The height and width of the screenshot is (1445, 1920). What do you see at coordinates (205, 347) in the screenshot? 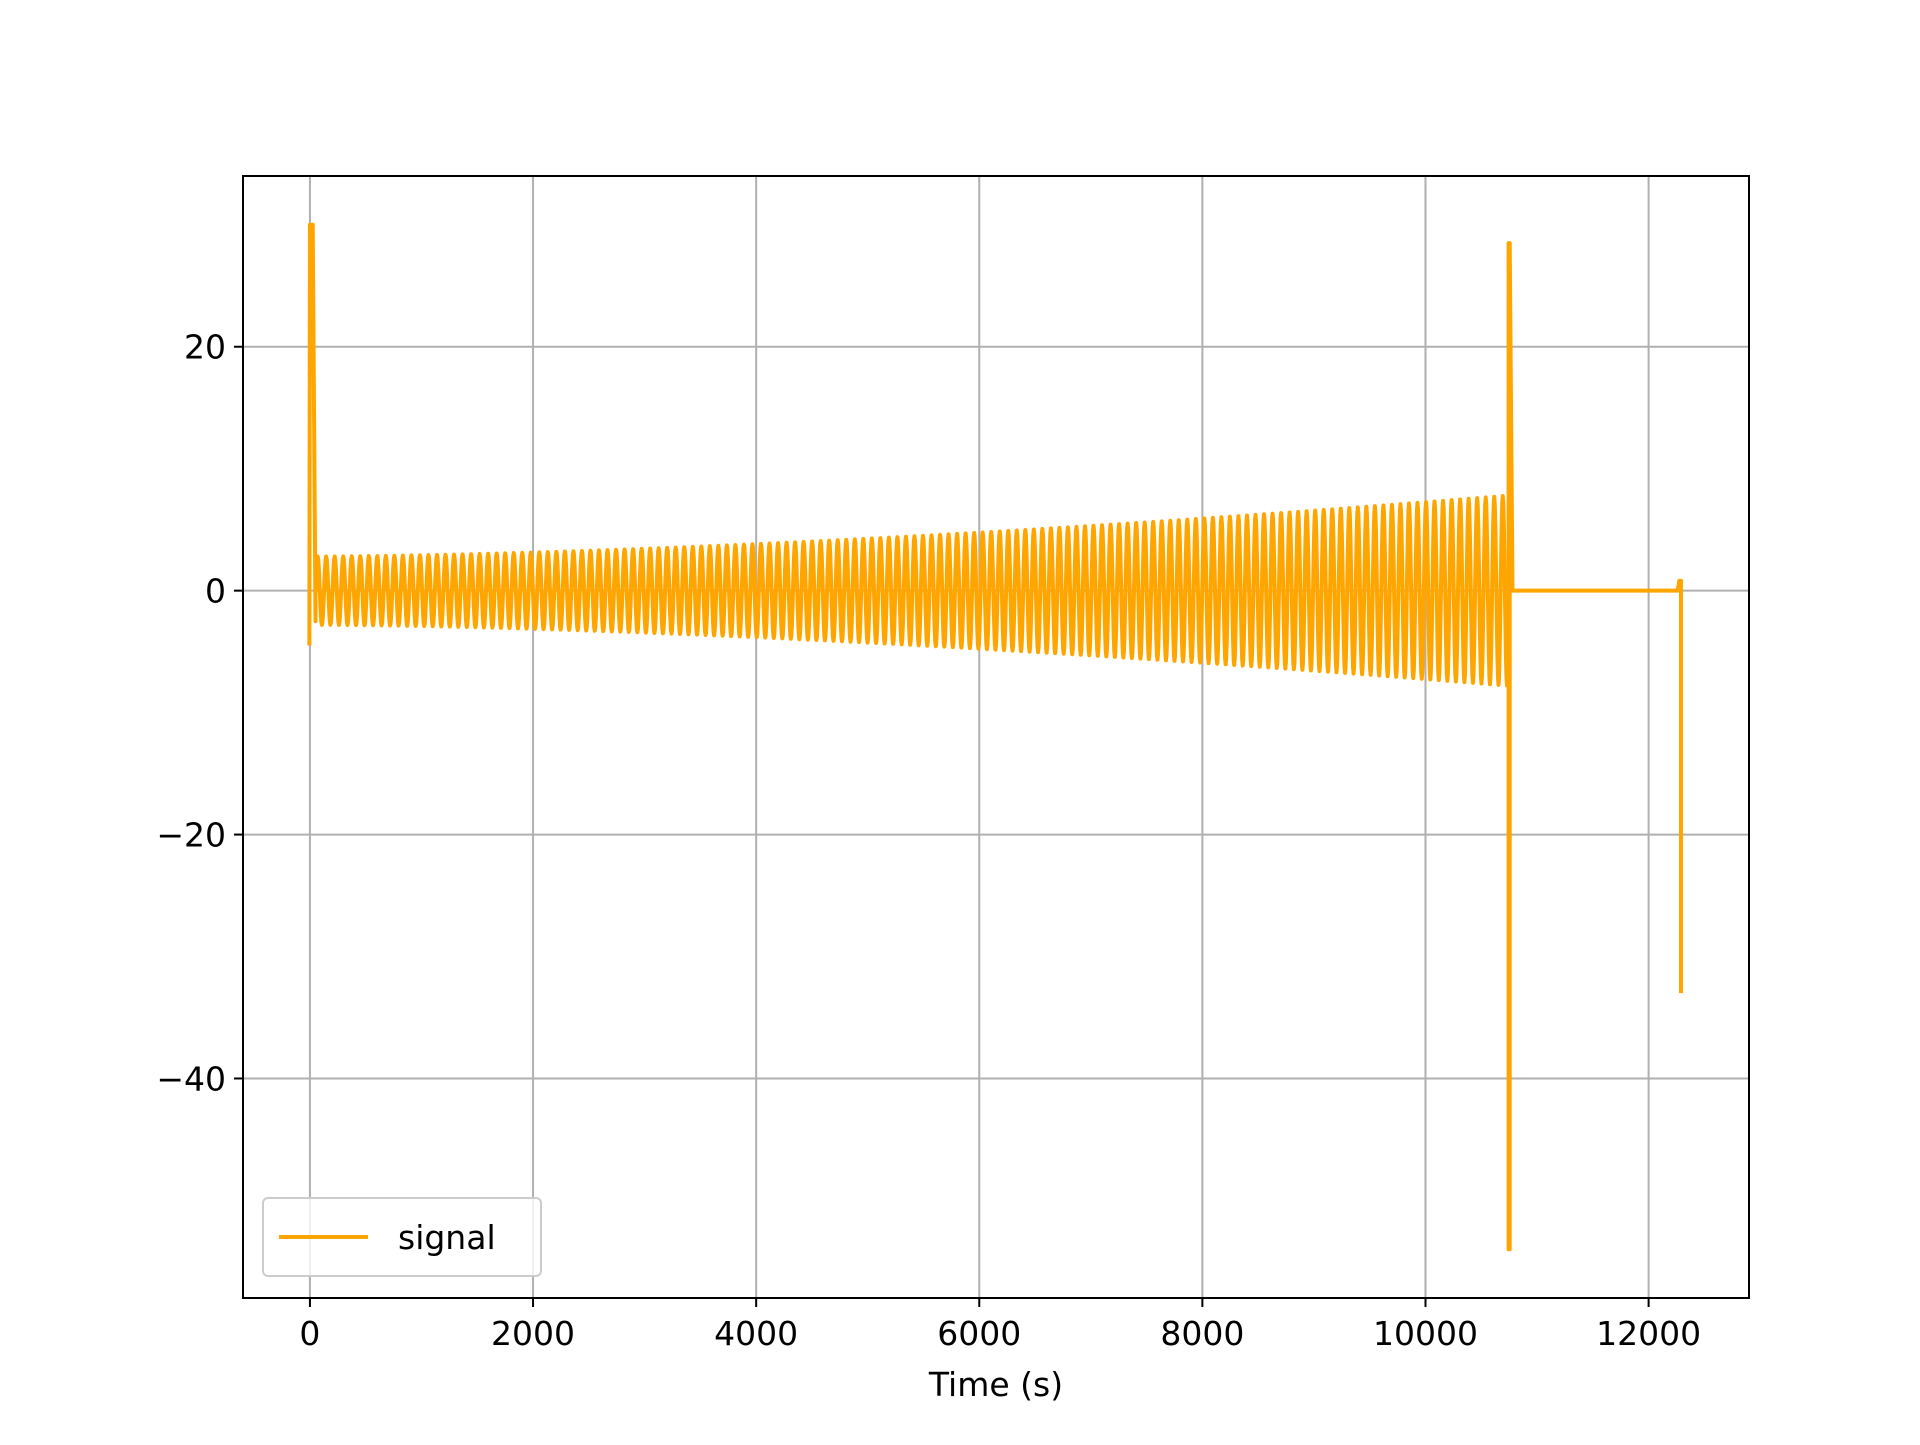
I see `y-tick-label: 20` at bounding box center [205, 347].